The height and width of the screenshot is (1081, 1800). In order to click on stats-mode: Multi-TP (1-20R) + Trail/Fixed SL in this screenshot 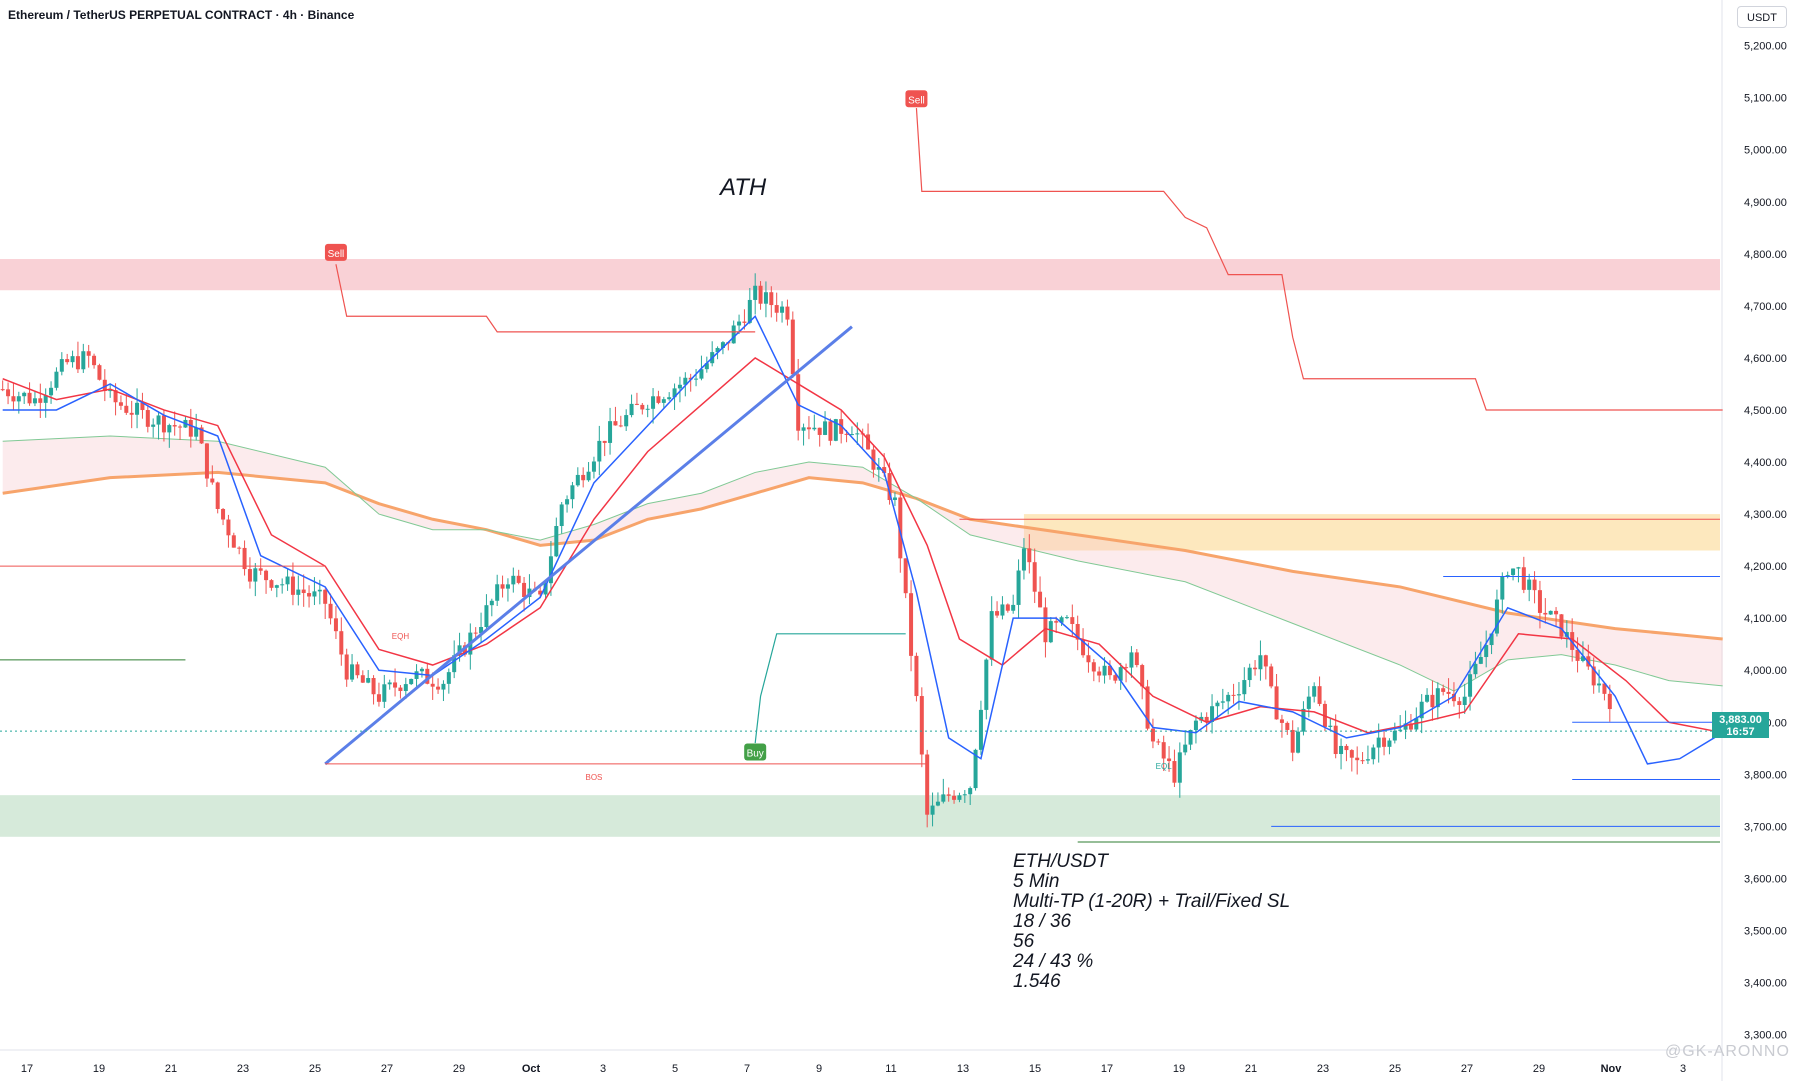, I will do `click(1152, 901)`.